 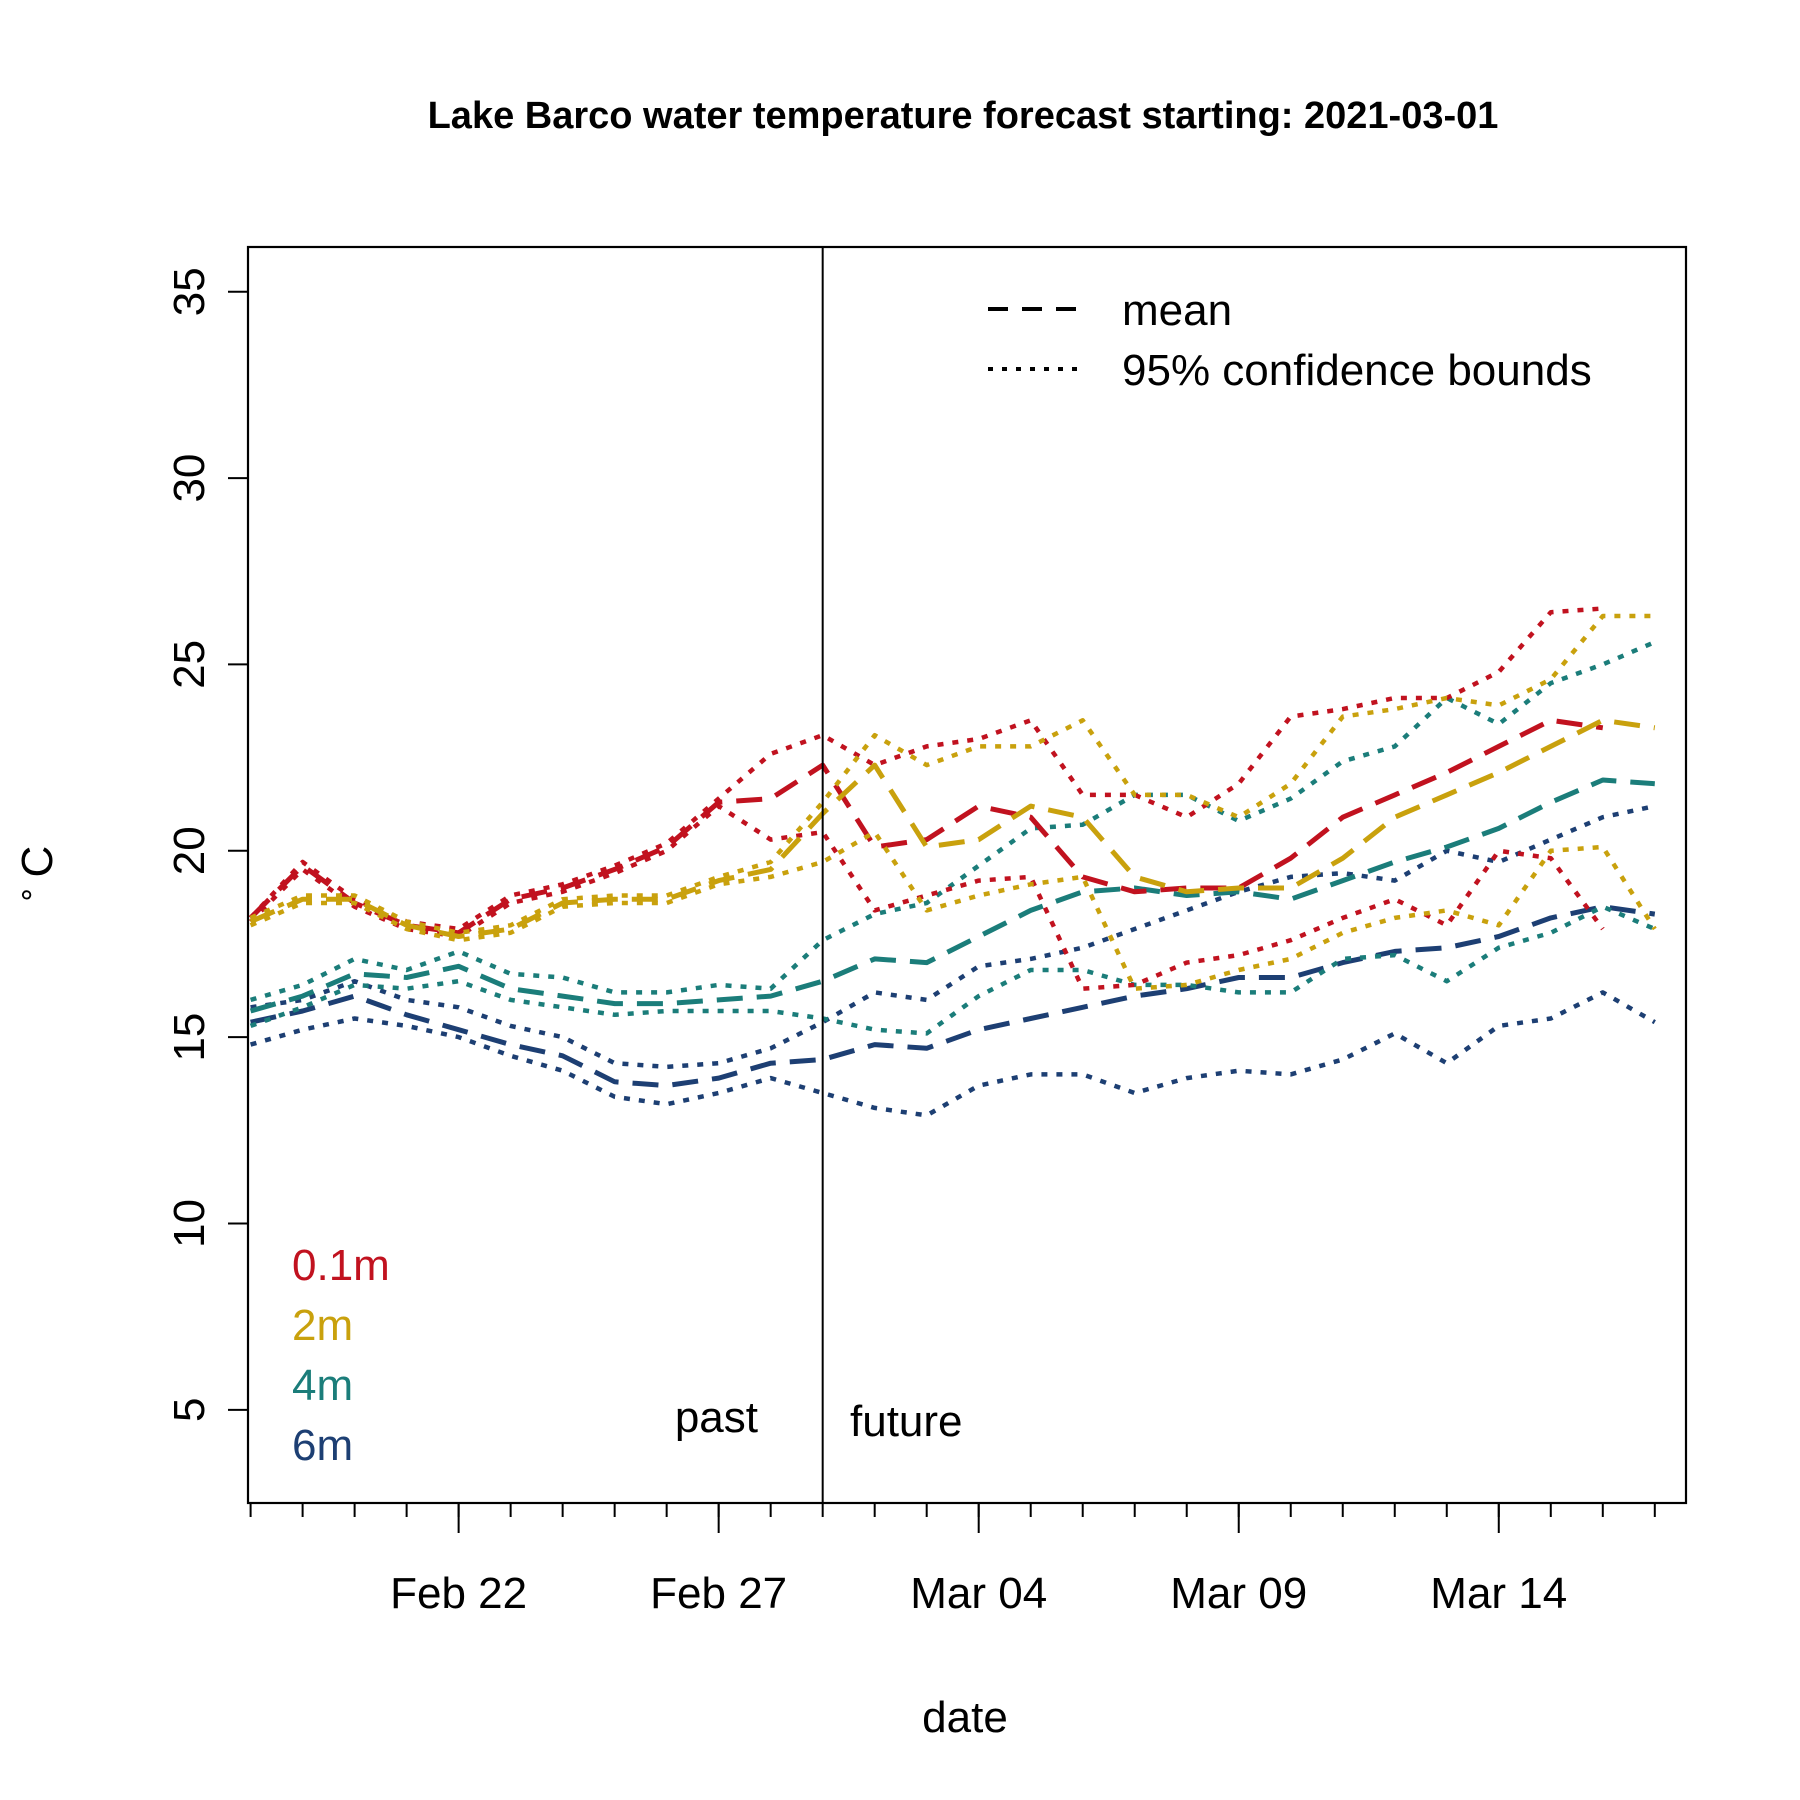 I want to click on unit-label: C, so click(x=37, y=862).